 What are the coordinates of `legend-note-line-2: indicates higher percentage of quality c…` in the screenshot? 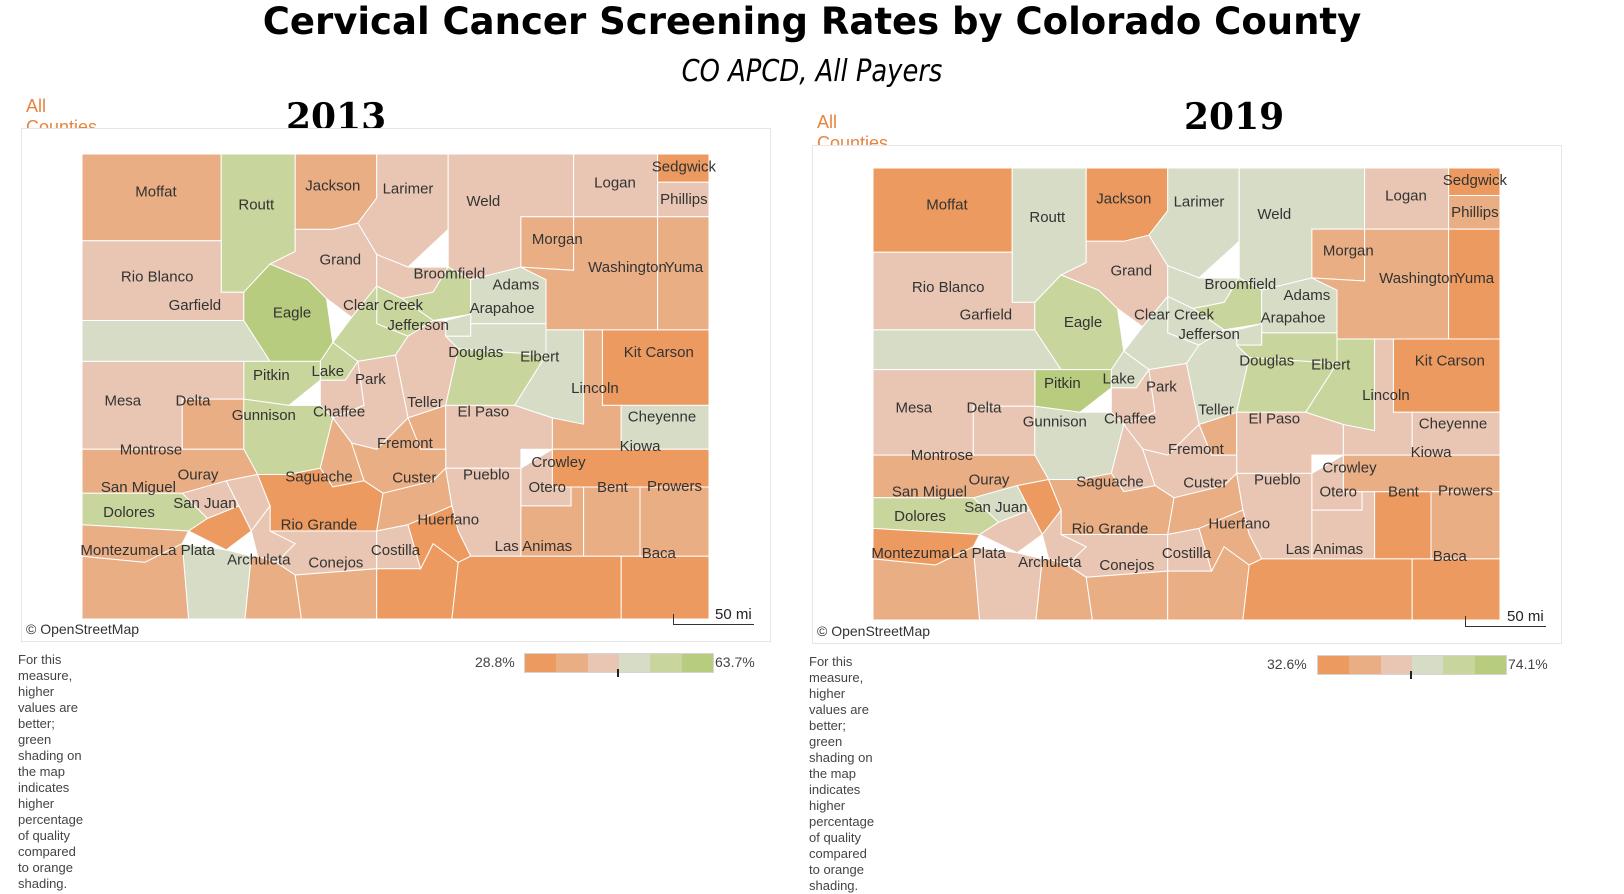 It's located at (51, 835).